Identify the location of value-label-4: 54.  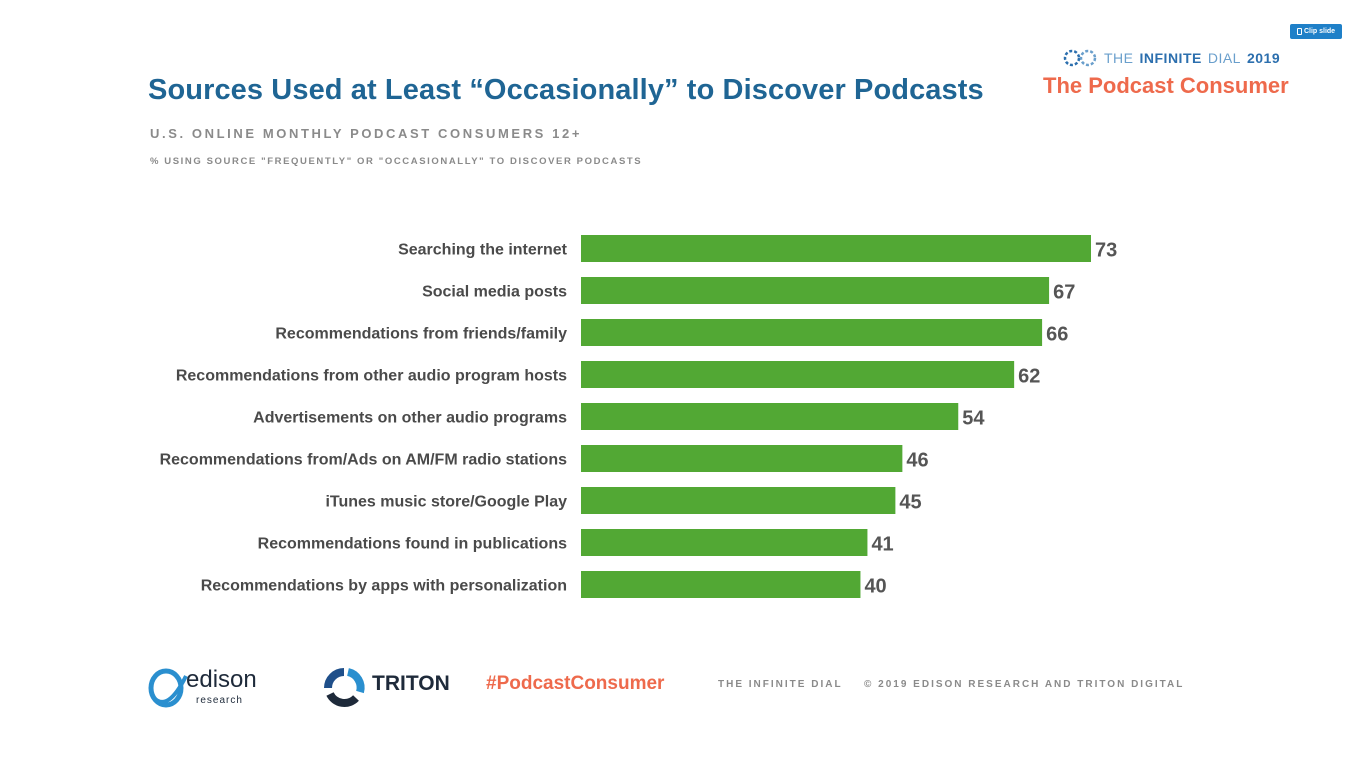
(973, 419).